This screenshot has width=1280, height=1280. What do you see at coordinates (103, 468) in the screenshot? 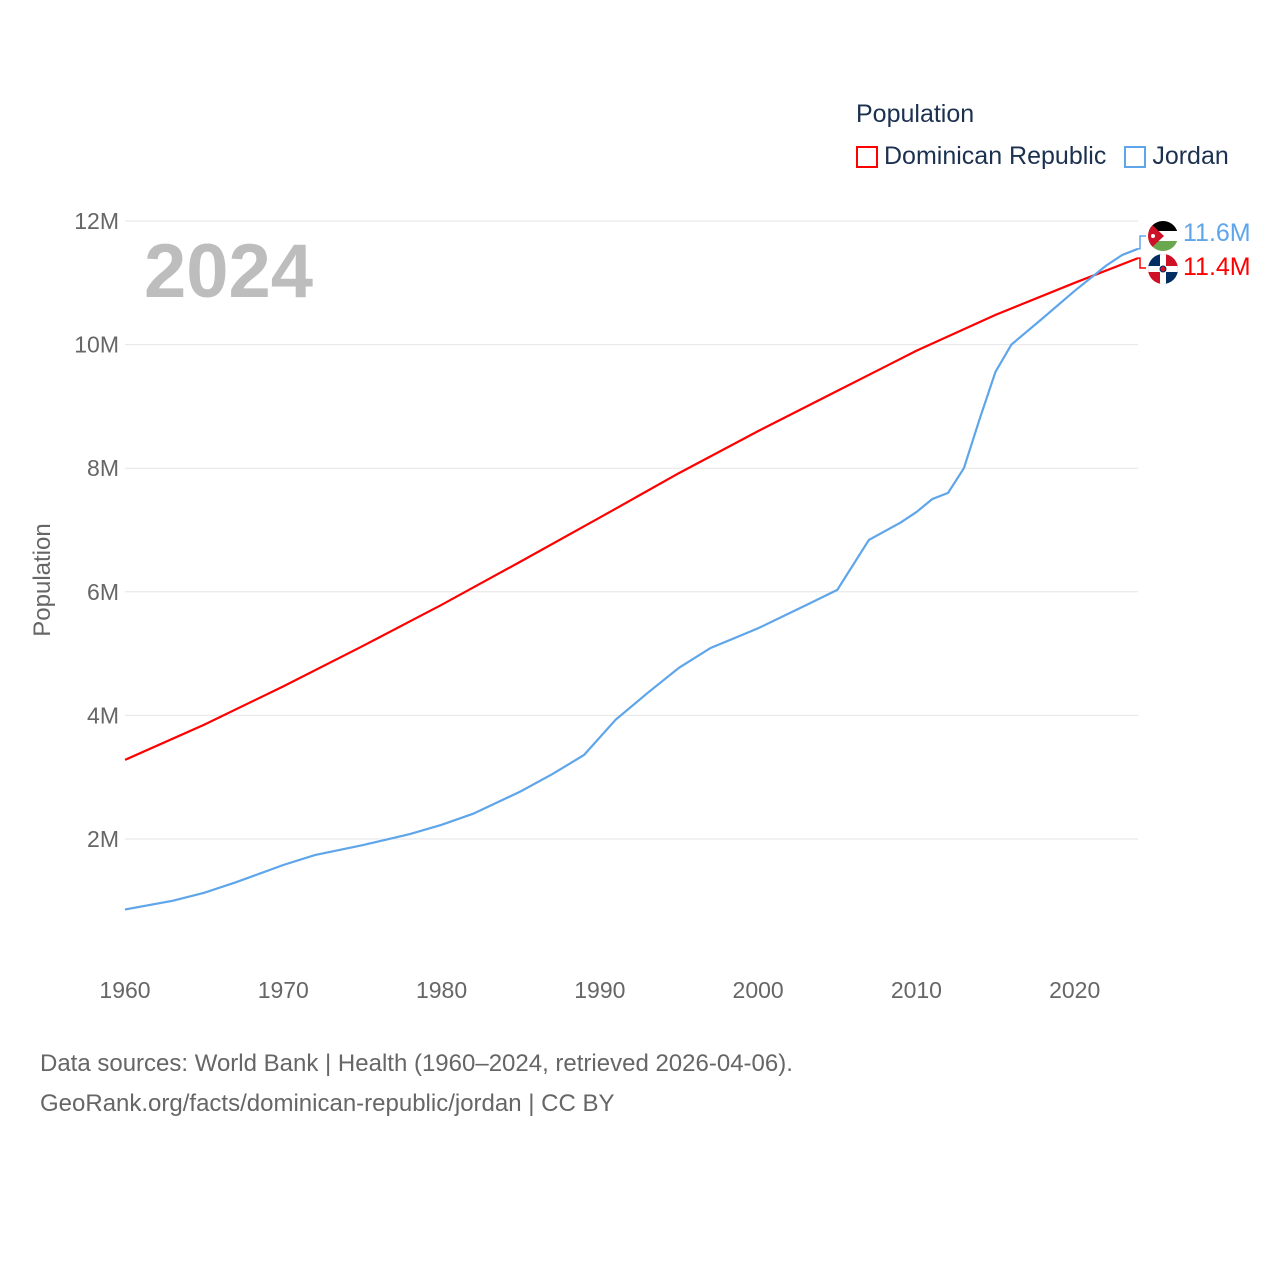
I see `y-tick-label: 8M` at bounding box center [103, 468].